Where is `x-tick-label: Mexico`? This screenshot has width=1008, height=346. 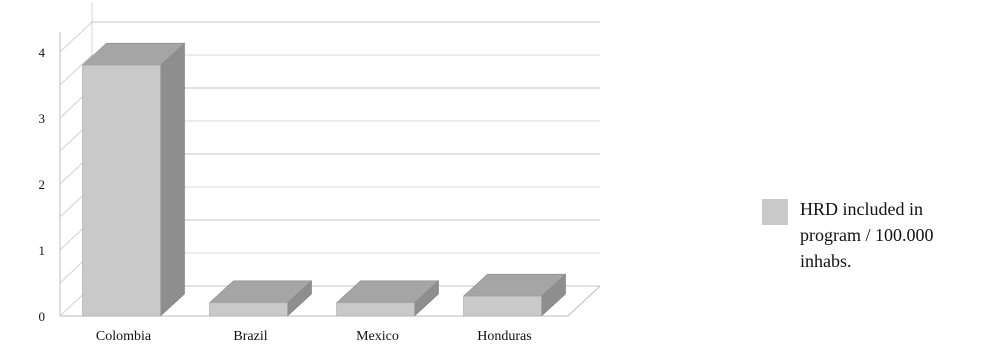
x-tick-label: Mexico is located at coordinates (377, 336).